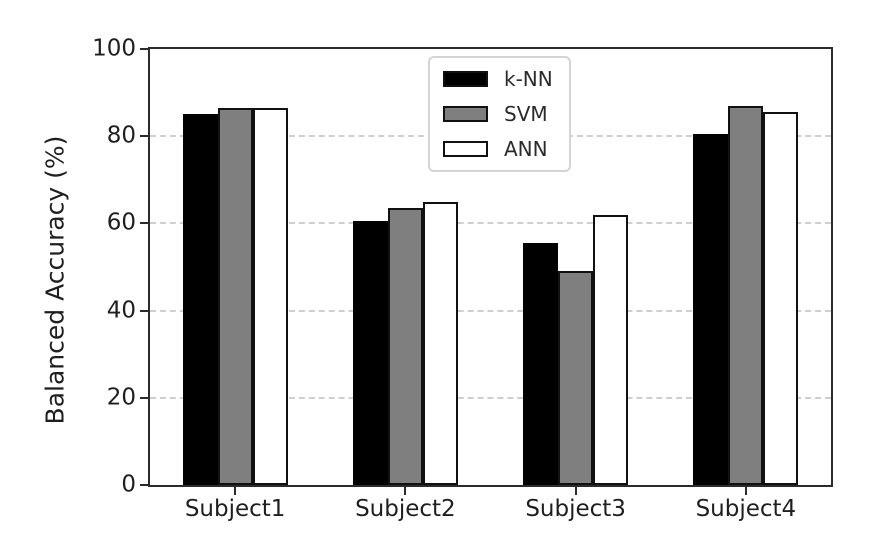 The height and width of the screenshot is (556, 875). Describe the element at coordinates (746, 509) in the screenshot. I see `x-tick-label: Subject4` at that location.